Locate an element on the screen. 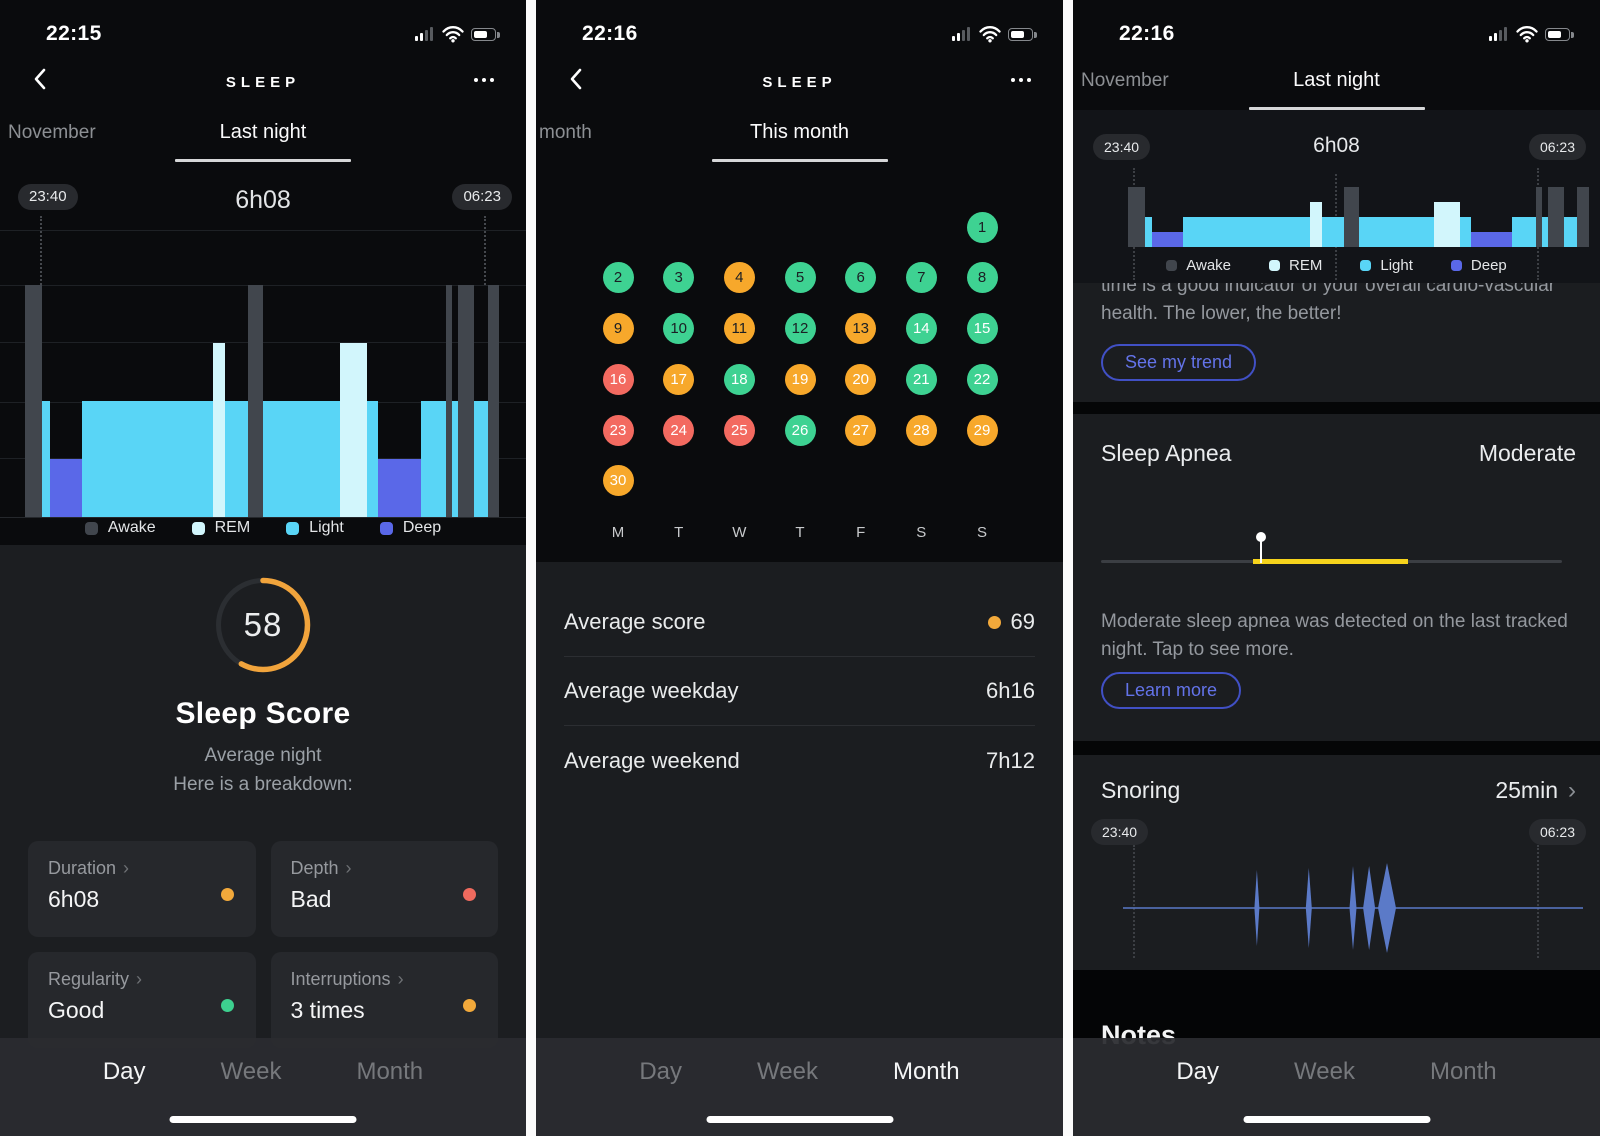  calendar-day-6: 6 is located at coordinates (861, 277).